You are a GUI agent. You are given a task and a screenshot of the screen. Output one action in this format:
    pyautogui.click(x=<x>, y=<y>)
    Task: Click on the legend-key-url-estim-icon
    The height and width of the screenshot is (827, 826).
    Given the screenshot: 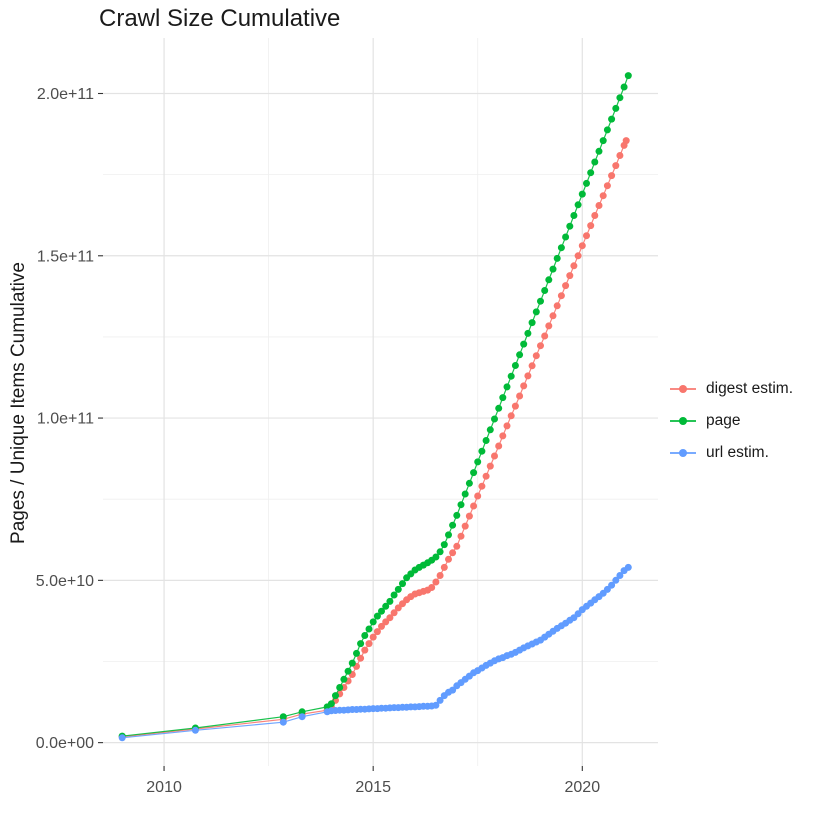 What is the action you would take?
    pyautogui.click(x=683, y=453)
    